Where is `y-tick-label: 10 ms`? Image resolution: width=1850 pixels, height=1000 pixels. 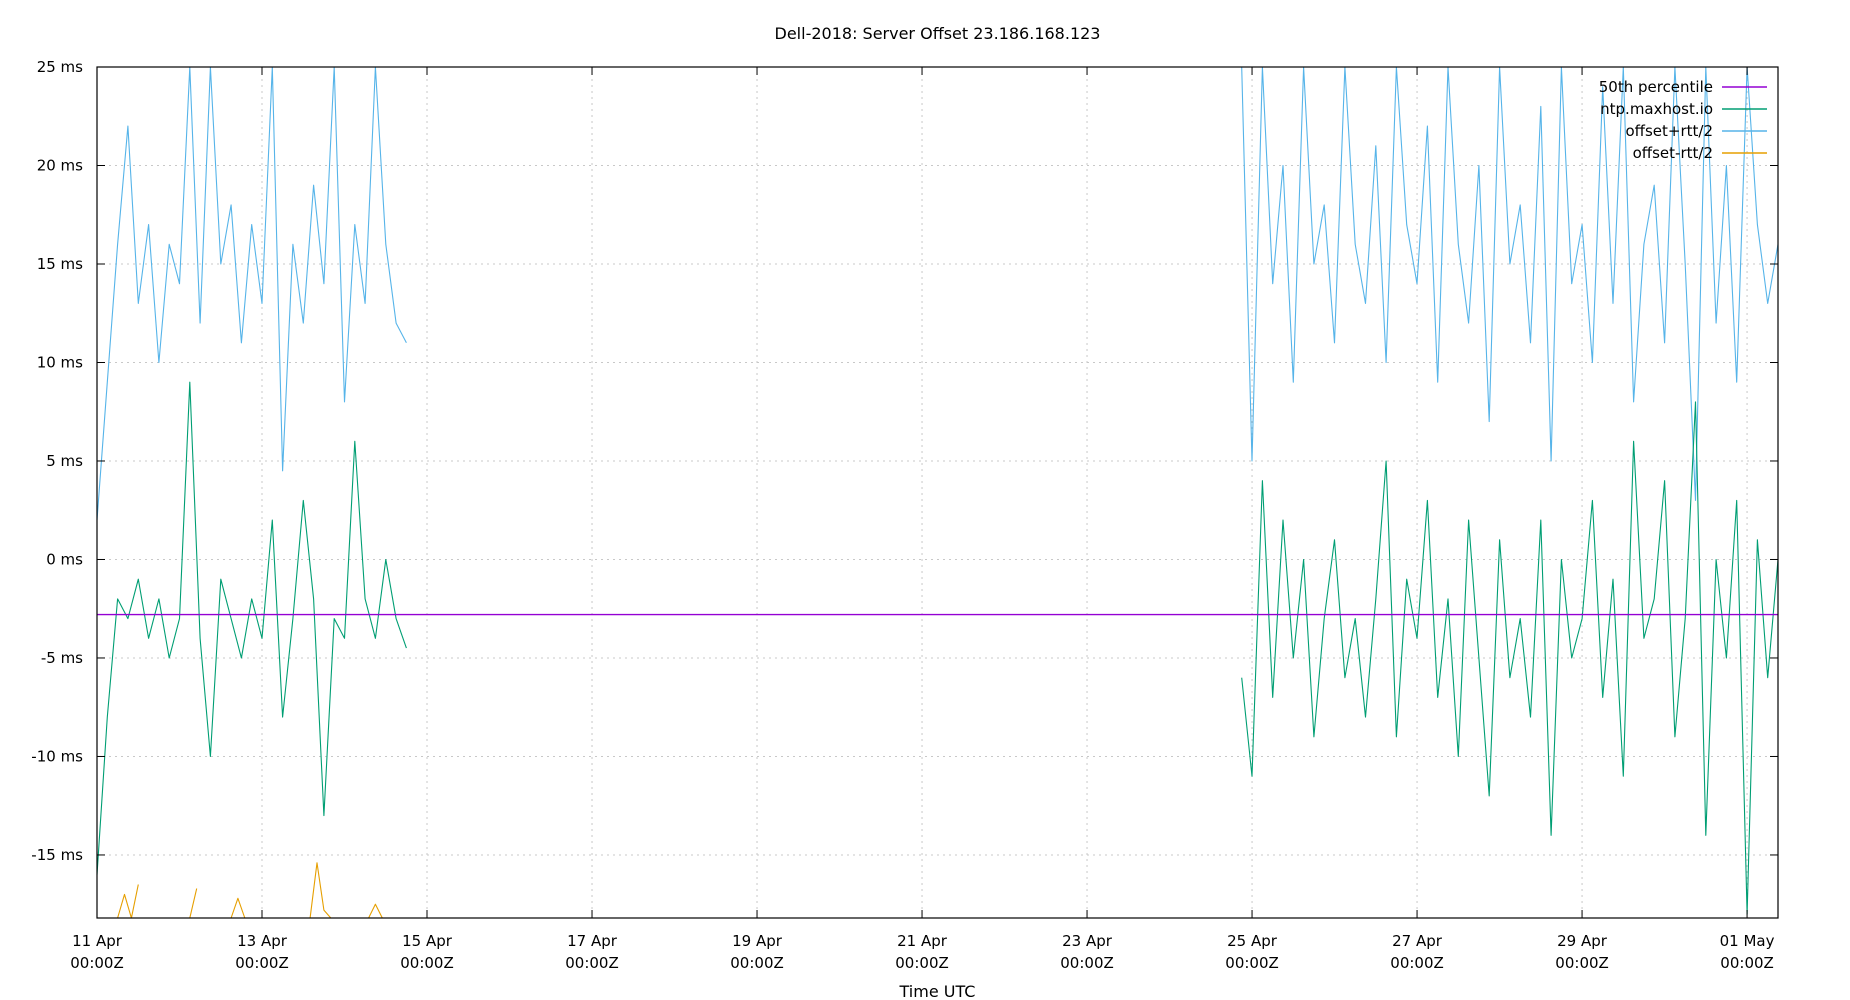 y-tick-label: 10 ms is located at coordinates (60, 362).